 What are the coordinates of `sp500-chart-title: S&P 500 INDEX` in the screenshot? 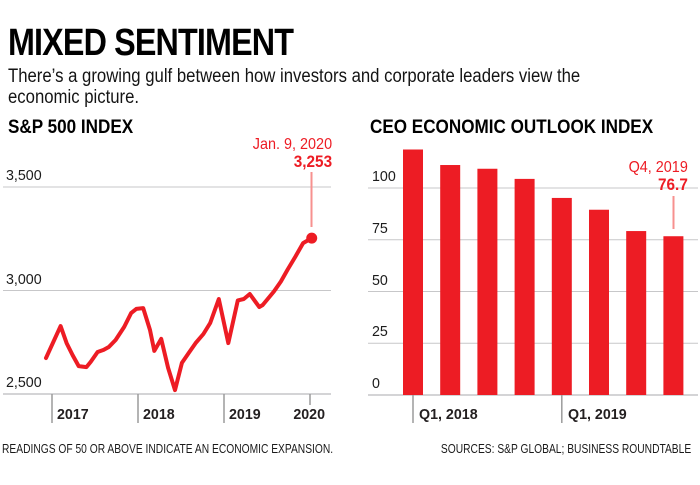 It's located at (71, 127).